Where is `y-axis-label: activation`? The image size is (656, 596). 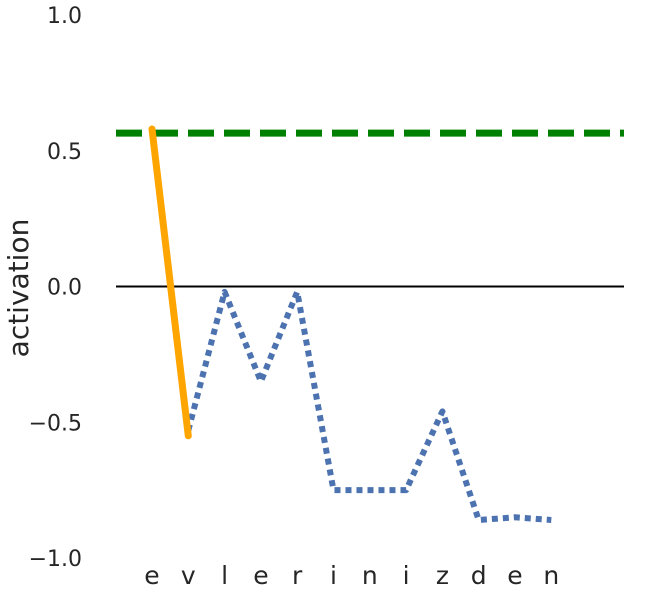
y-axis-label: activation is located at coordinates (18, 288).